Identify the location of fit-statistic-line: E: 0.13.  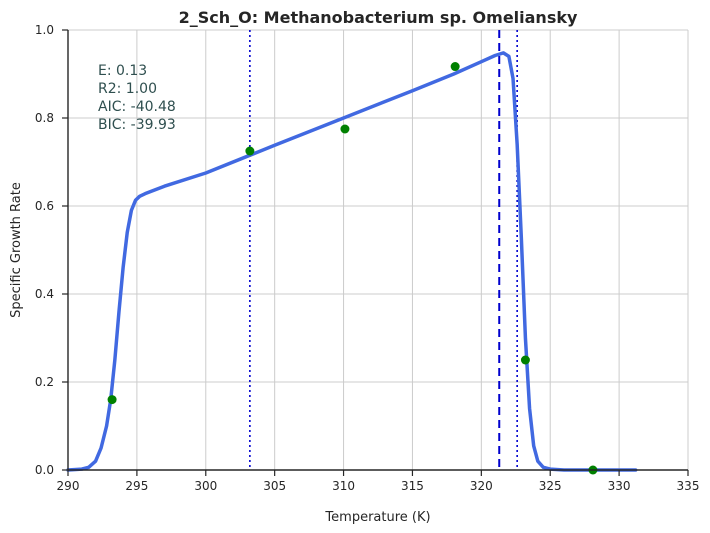
(122, 71).